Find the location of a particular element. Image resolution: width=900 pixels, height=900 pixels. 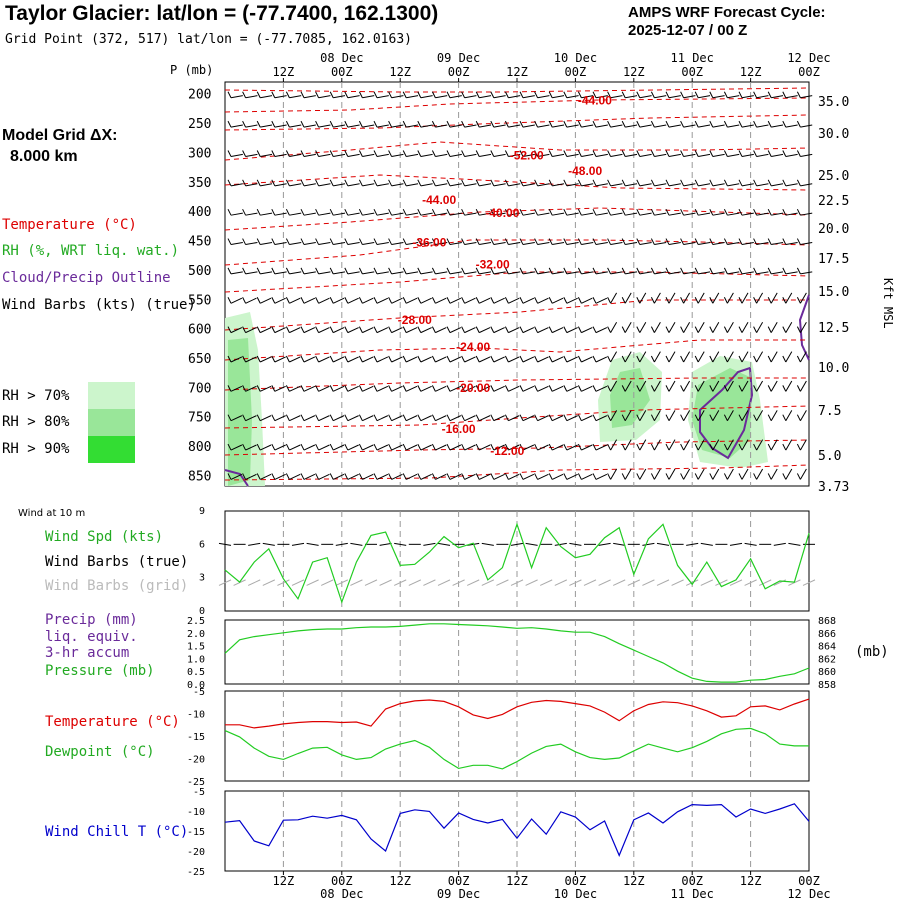

pressure-line is located at coordinates (517, 653).